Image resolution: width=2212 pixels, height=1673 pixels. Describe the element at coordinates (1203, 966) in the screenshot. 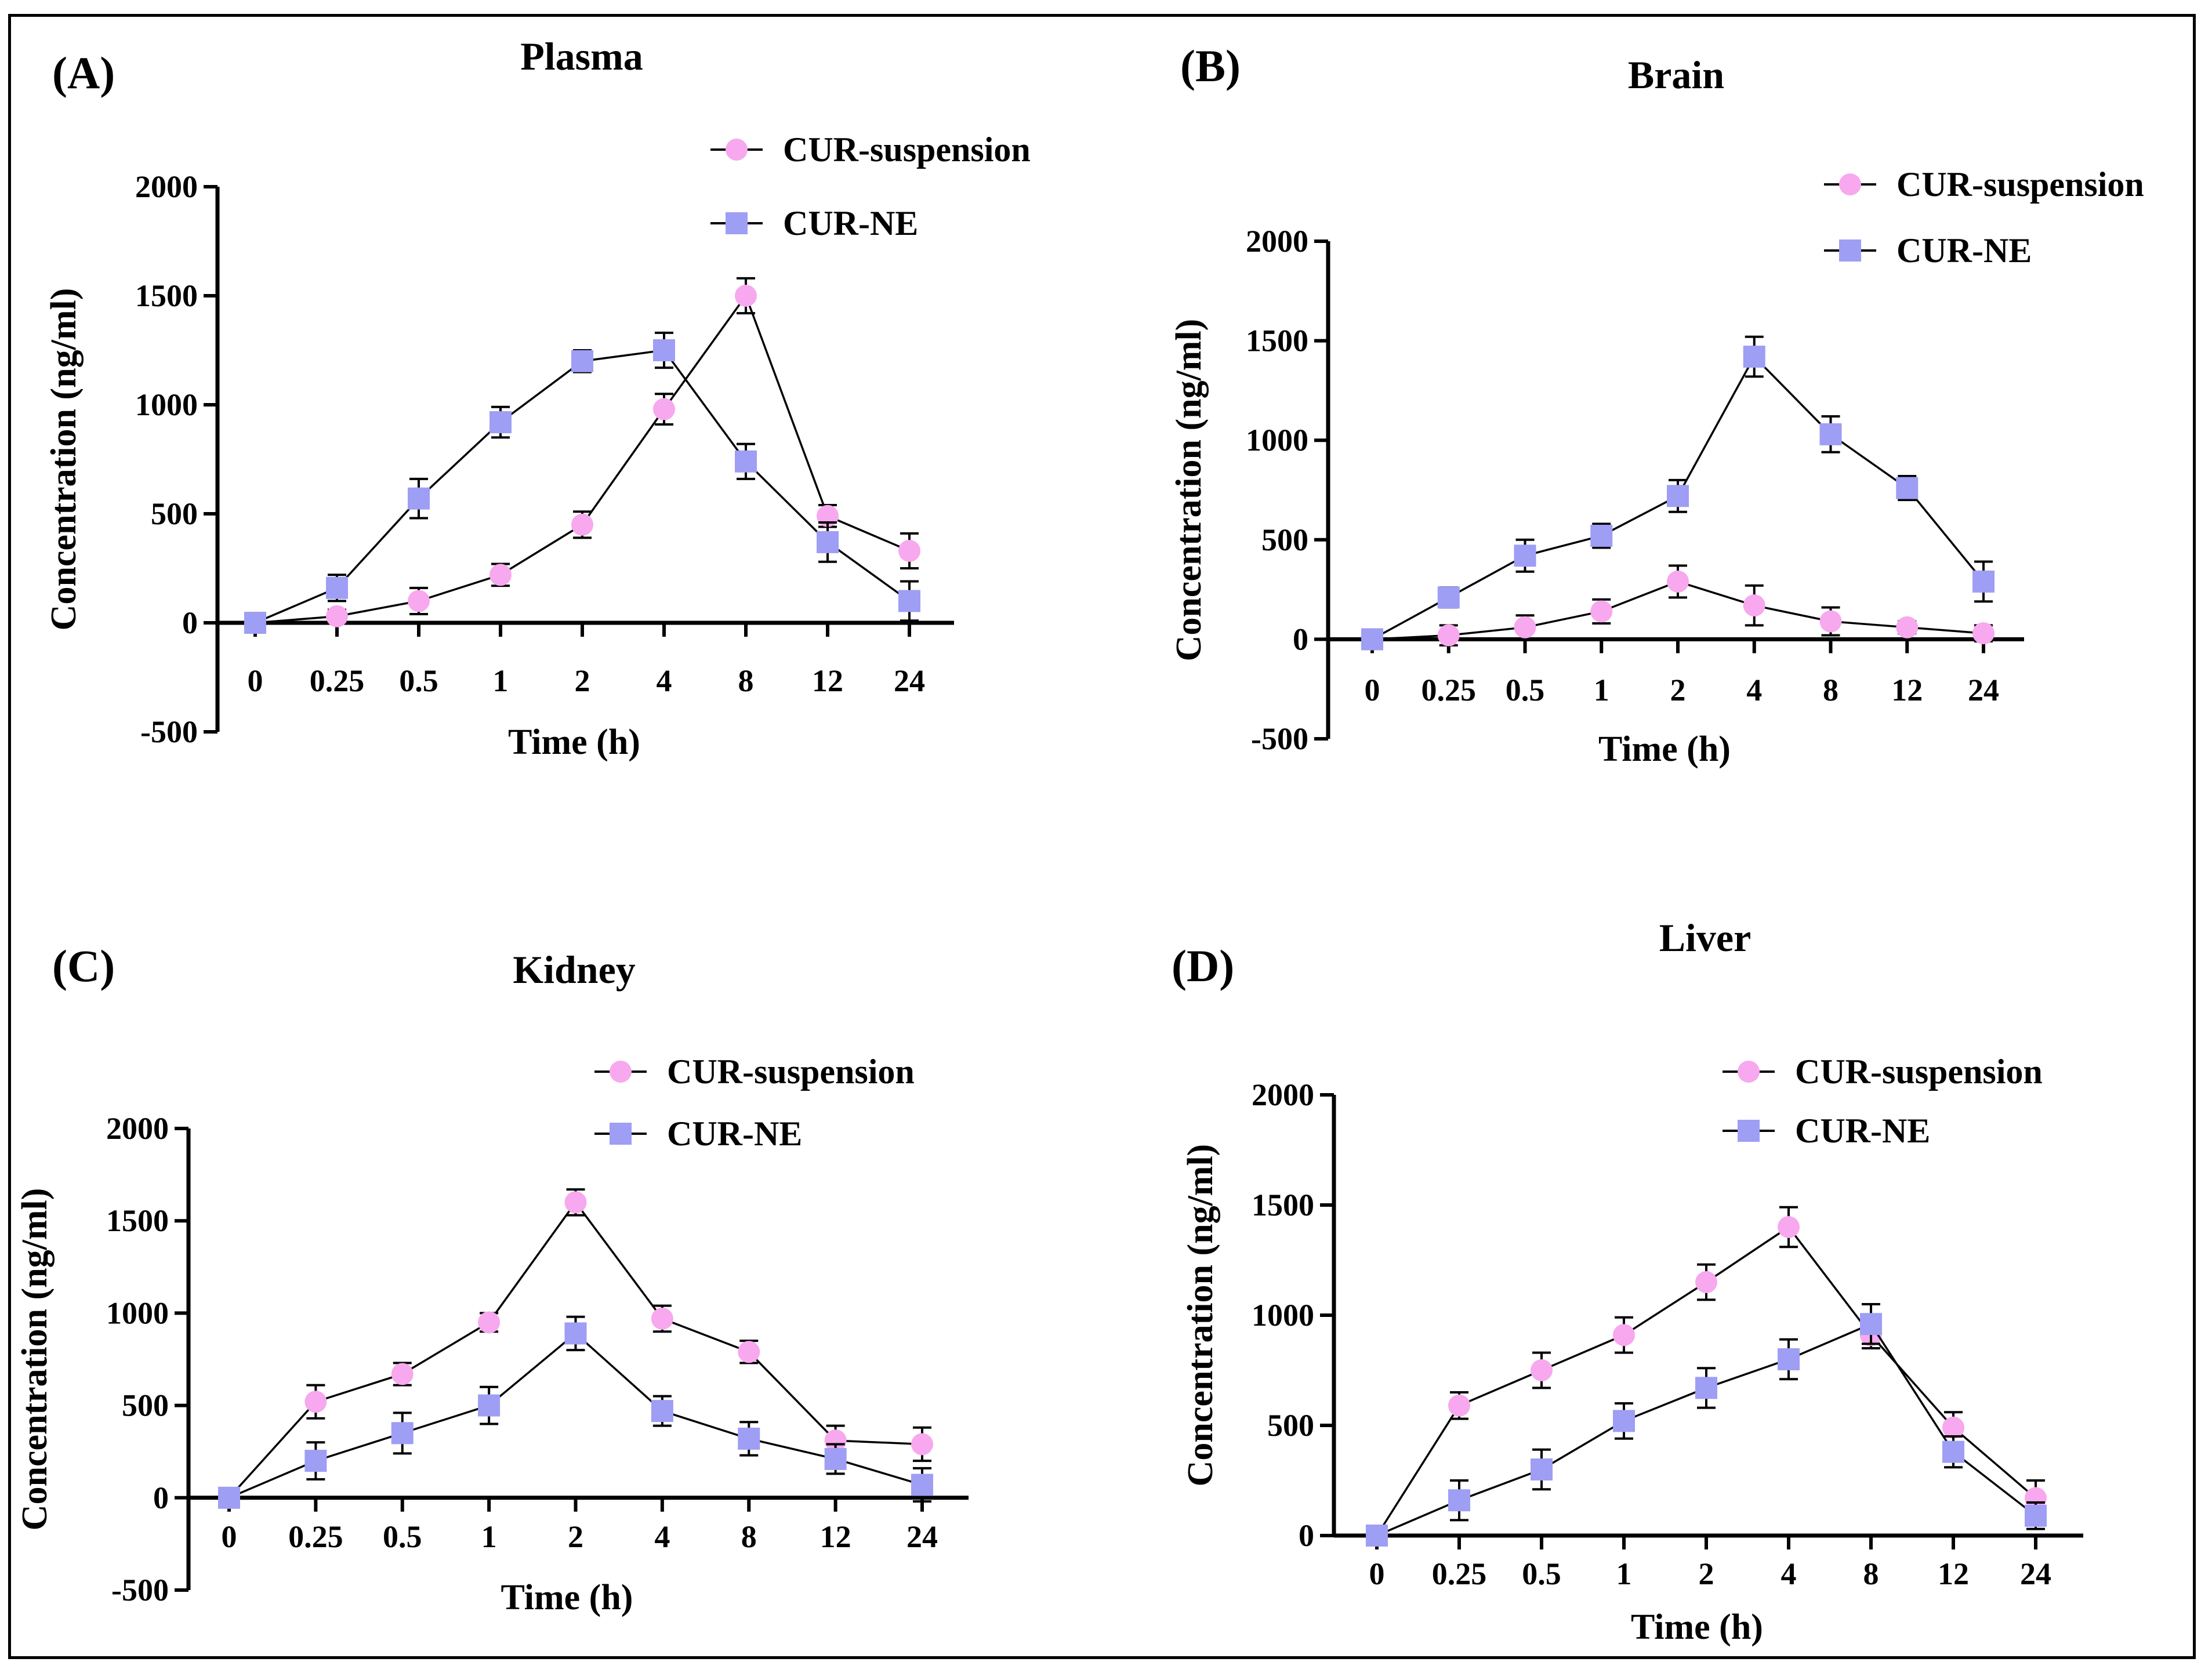

I see `panel-label: (D)` at that location.